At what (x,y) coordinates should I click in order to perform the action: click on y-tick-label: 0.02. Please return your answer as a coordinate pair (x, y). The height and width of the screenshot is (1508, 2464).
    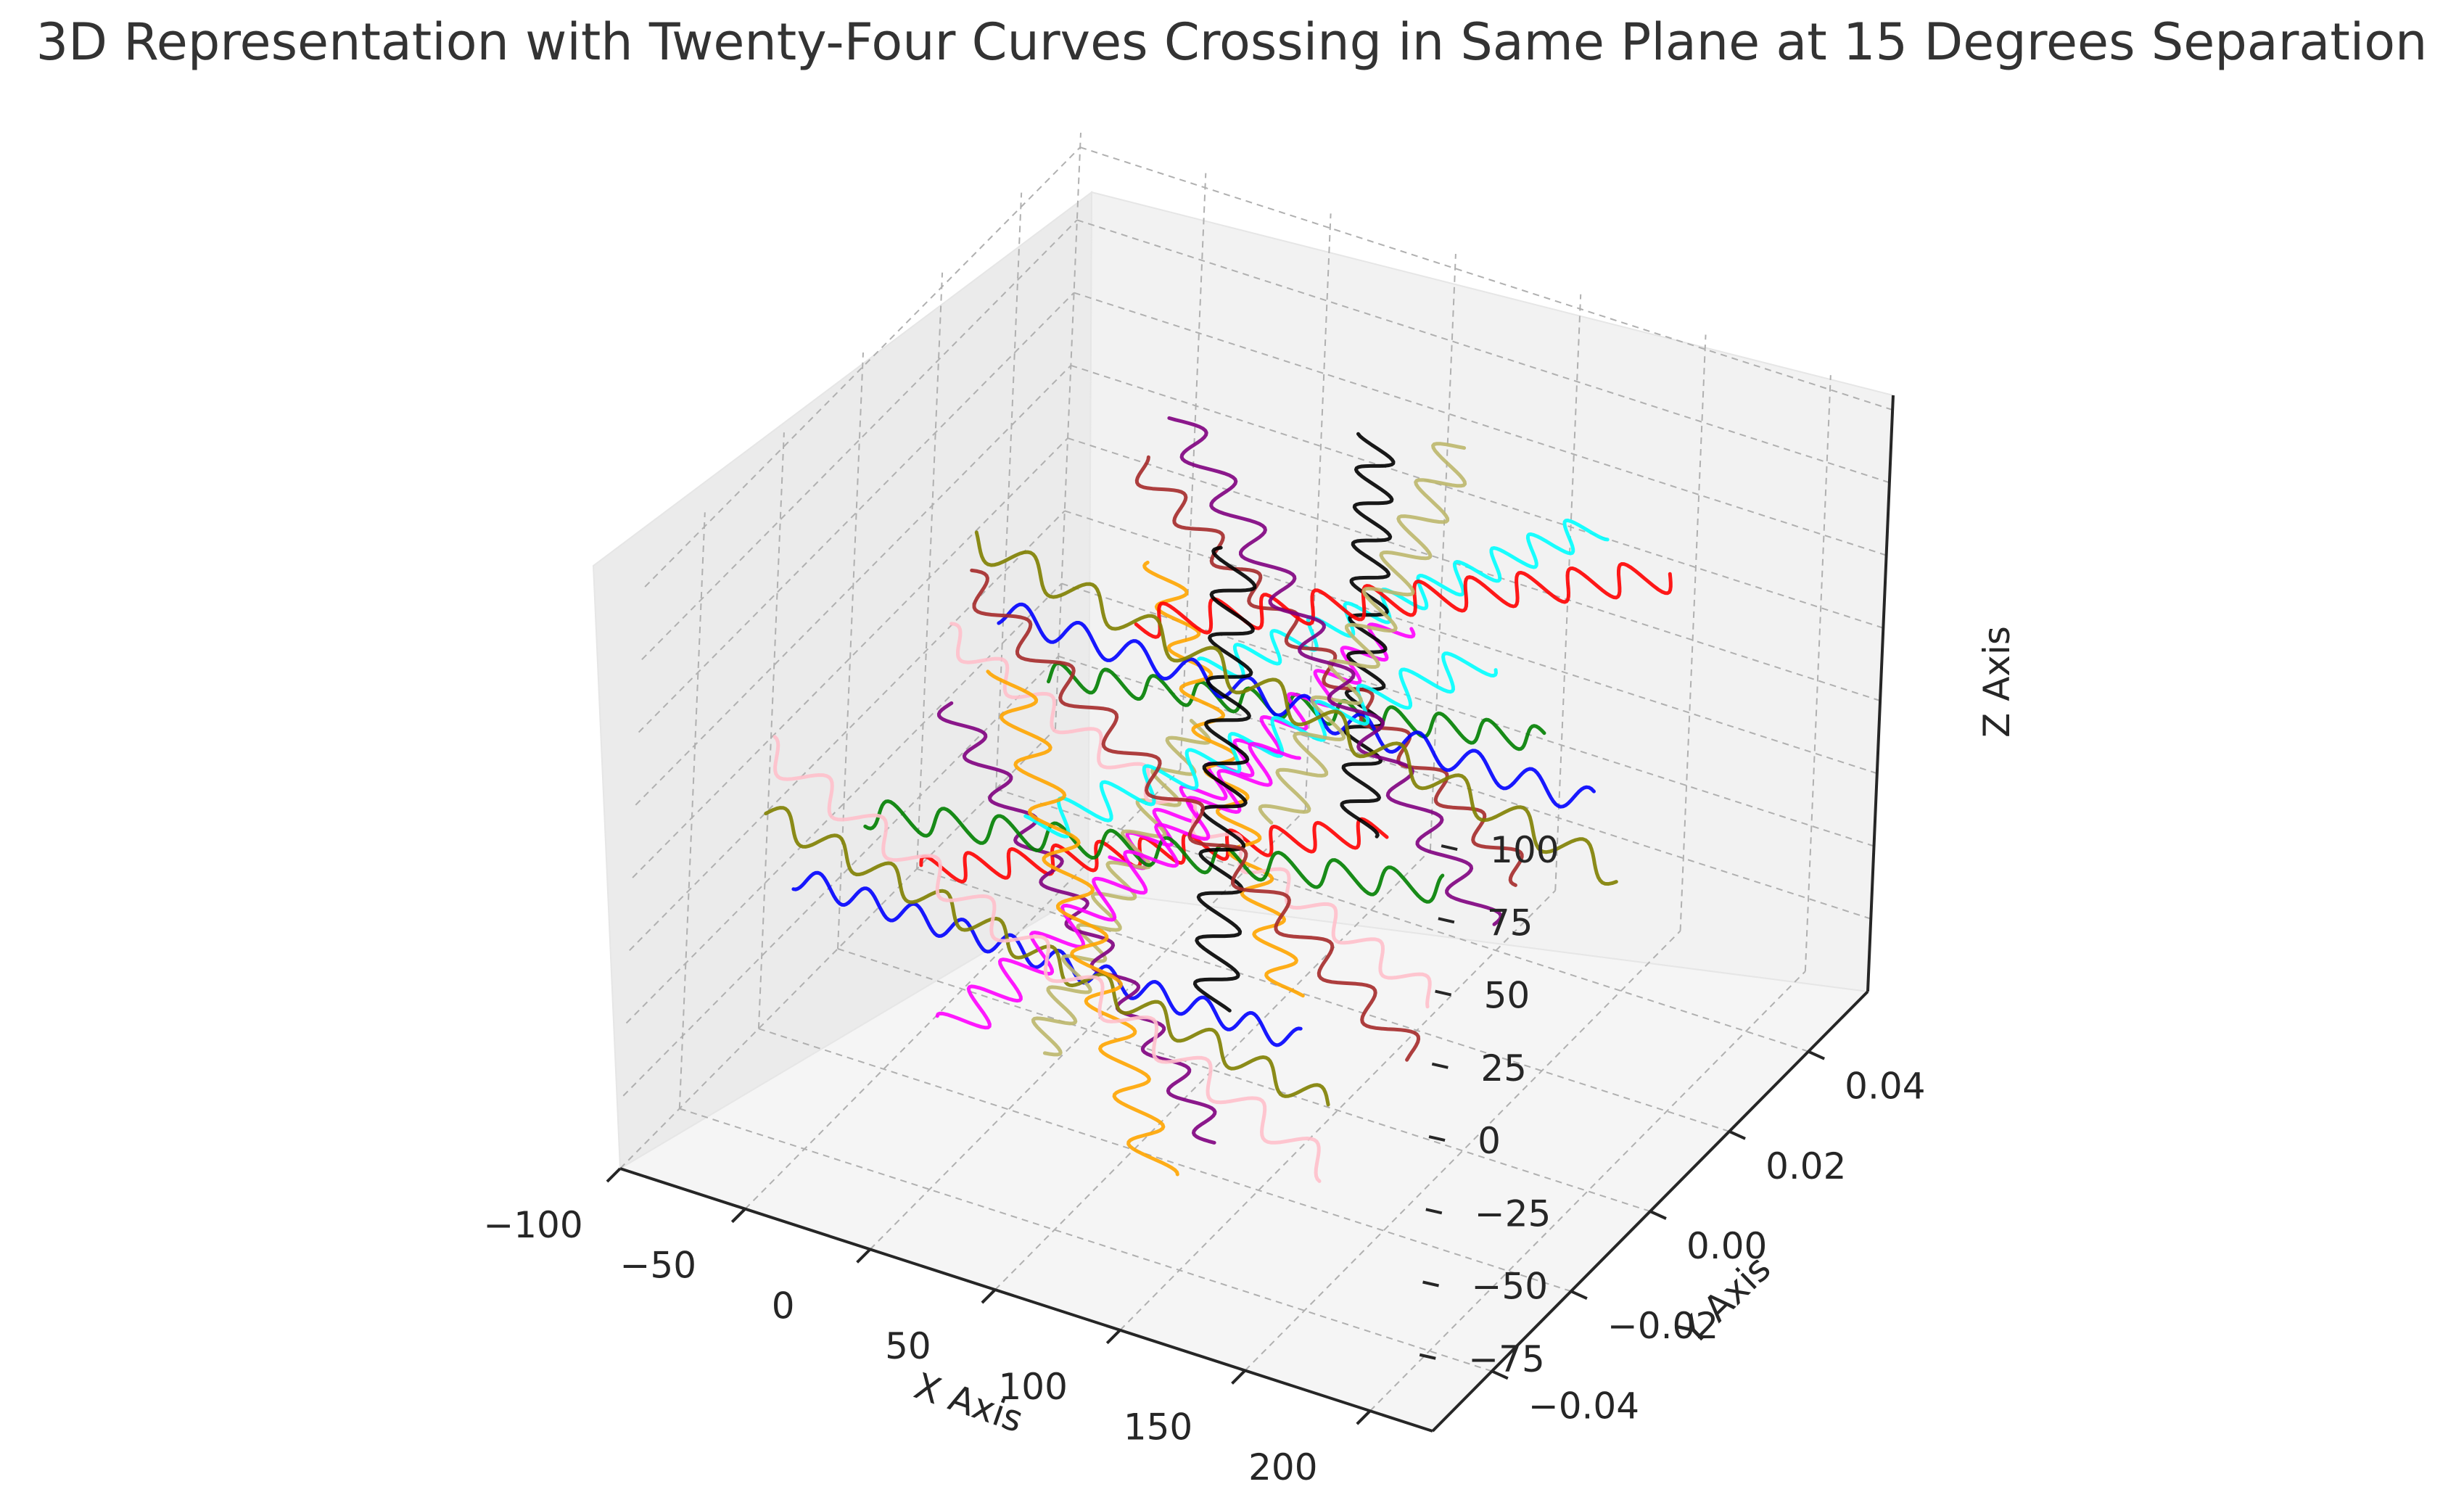
    Looking at the image, I should click on (1805, 1166).